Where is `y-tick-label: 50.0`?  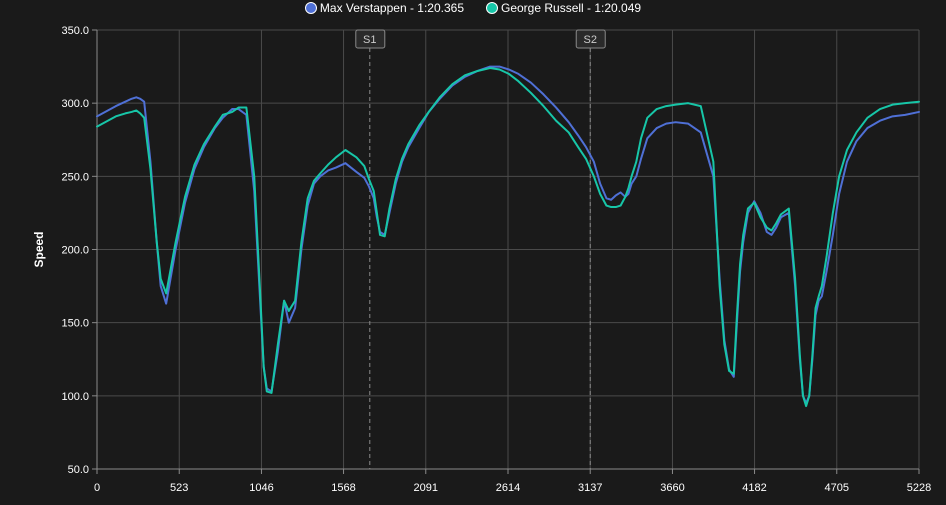 y-tick-label: 50.0 is located at coordinates (78, 470).